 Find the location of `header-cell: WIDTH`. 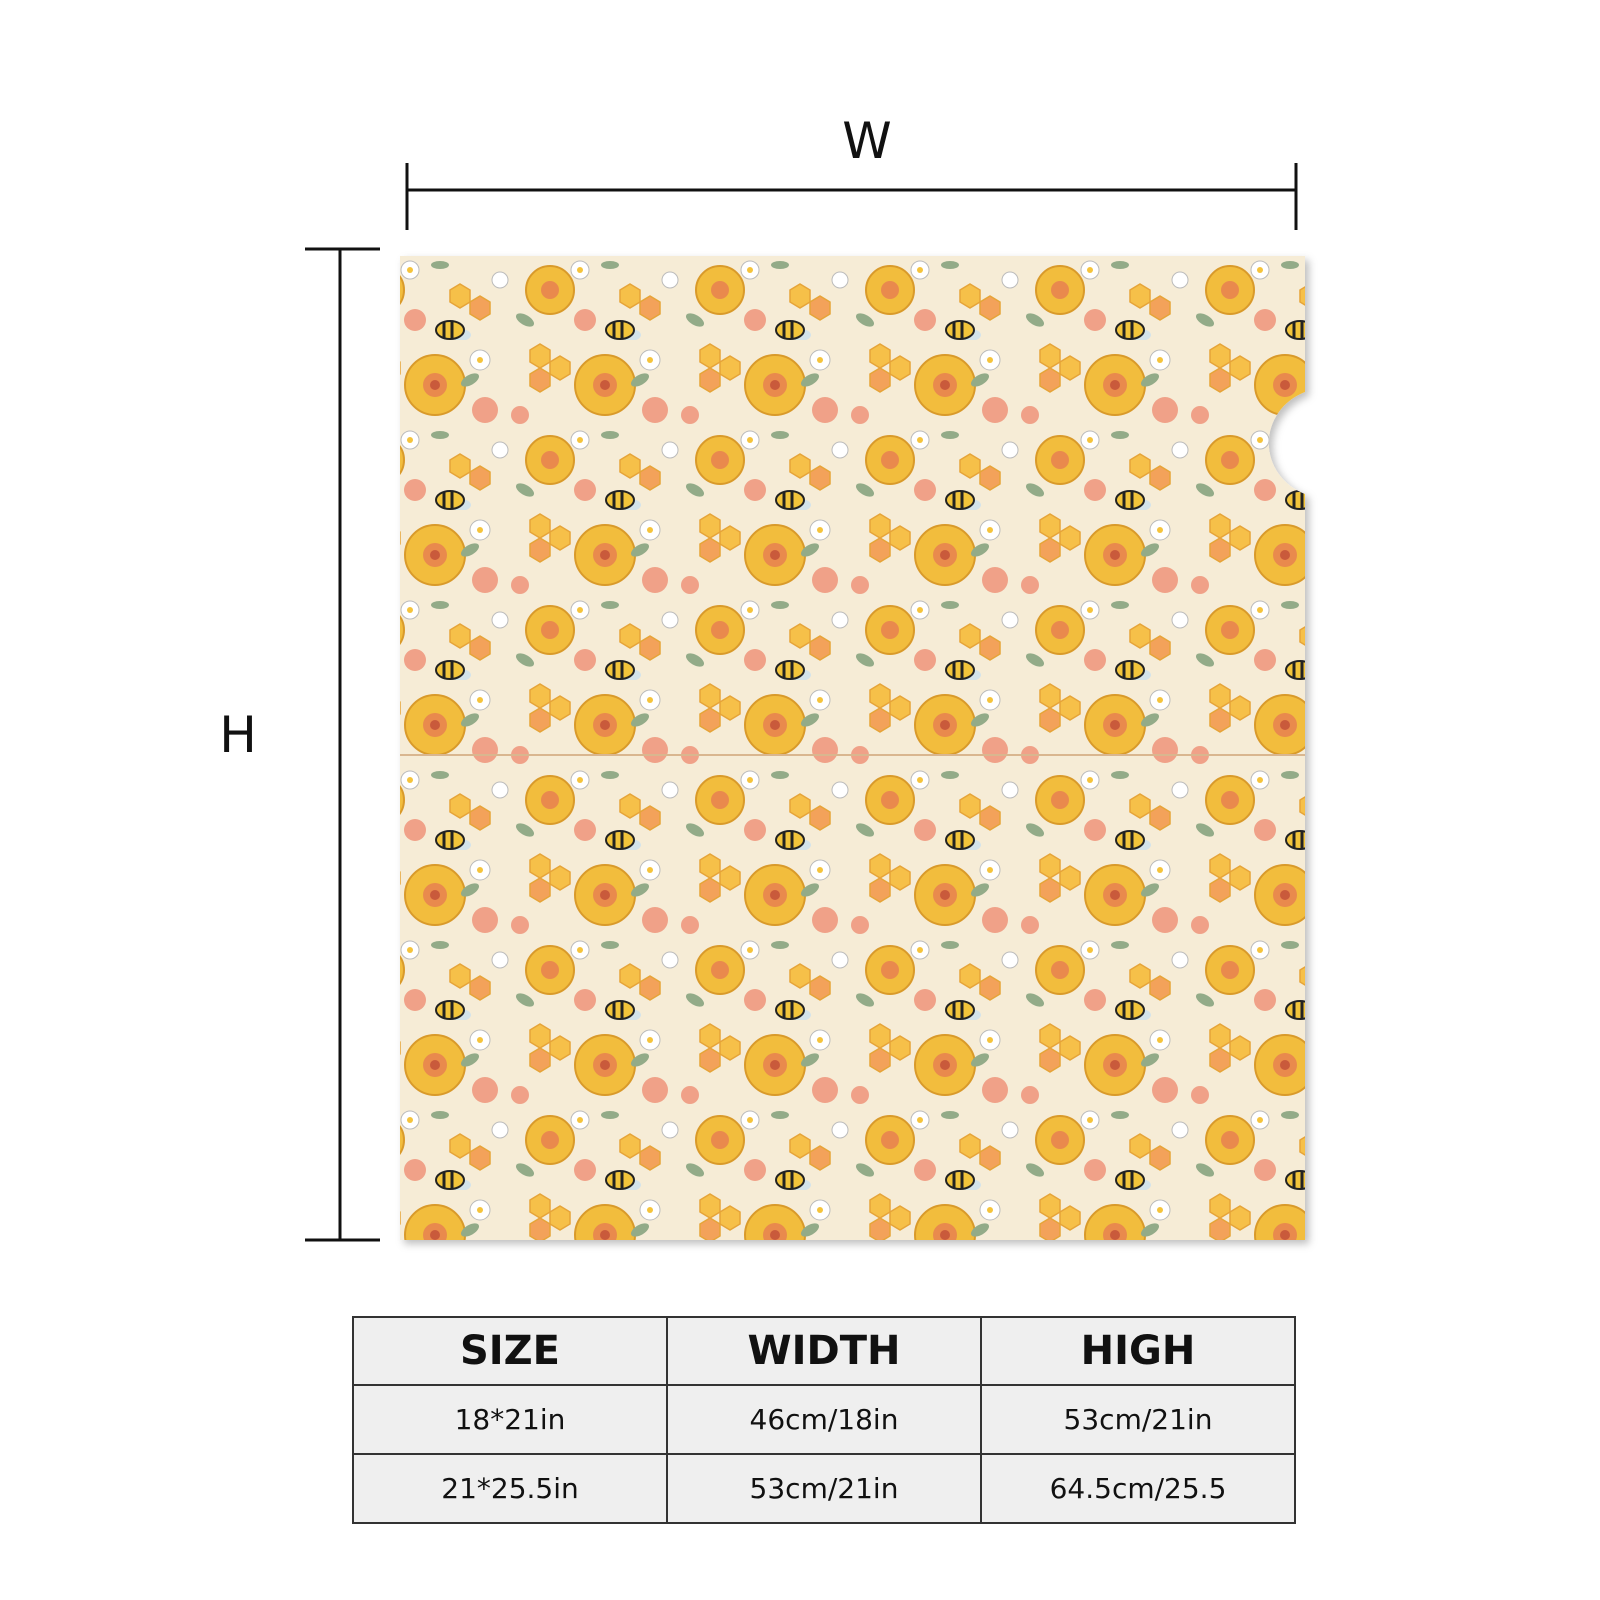

header-cell: WIDTH is located at coordinates (824, 1351).